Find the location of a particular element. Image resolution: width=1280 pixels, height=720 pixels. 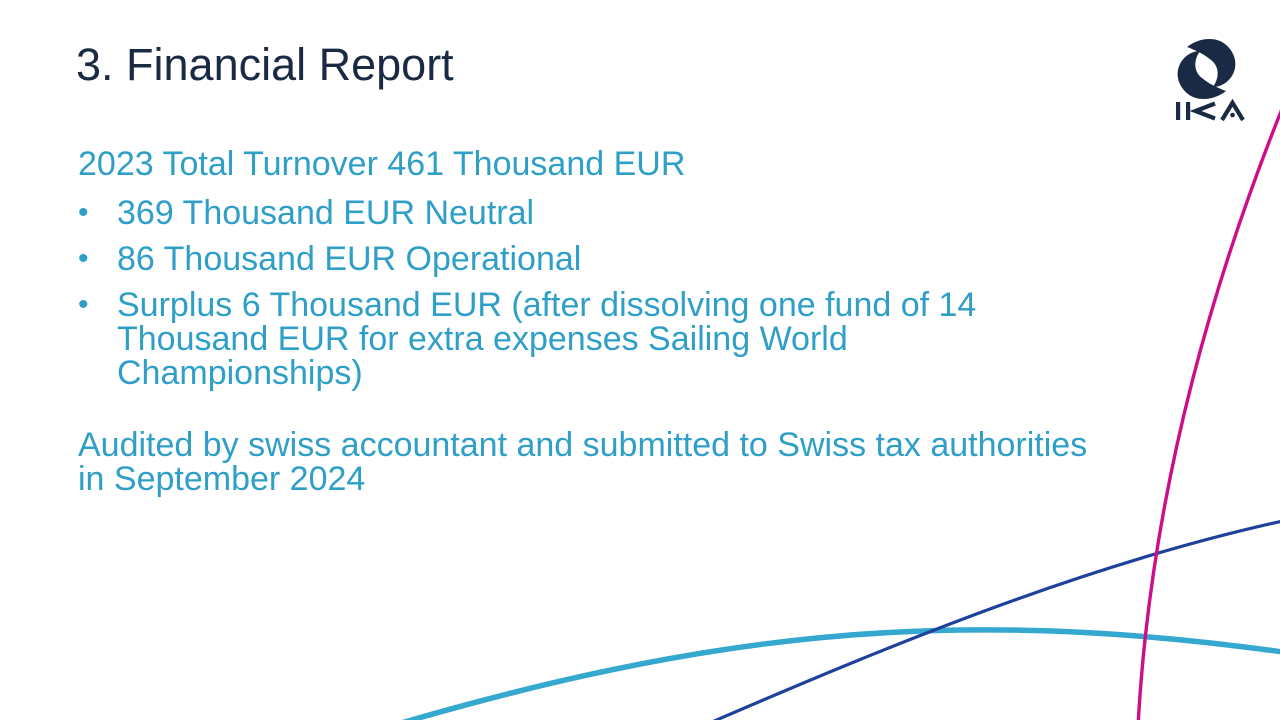

ika-logo: IKA is located at coordinates (1210, 82).